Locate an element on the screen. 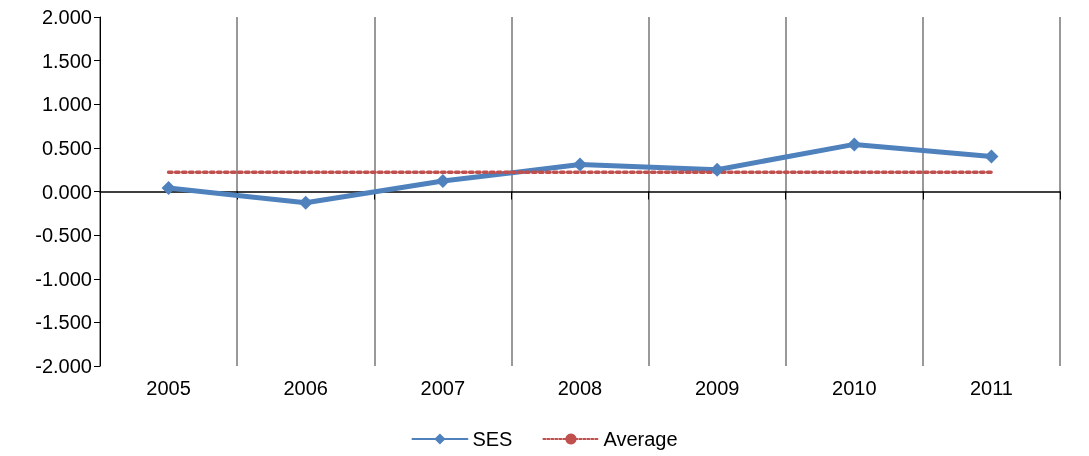 The height and width of the screenshot is (456, 1089). y-tick-label: -1.500 is located at coordinates (63, 322).